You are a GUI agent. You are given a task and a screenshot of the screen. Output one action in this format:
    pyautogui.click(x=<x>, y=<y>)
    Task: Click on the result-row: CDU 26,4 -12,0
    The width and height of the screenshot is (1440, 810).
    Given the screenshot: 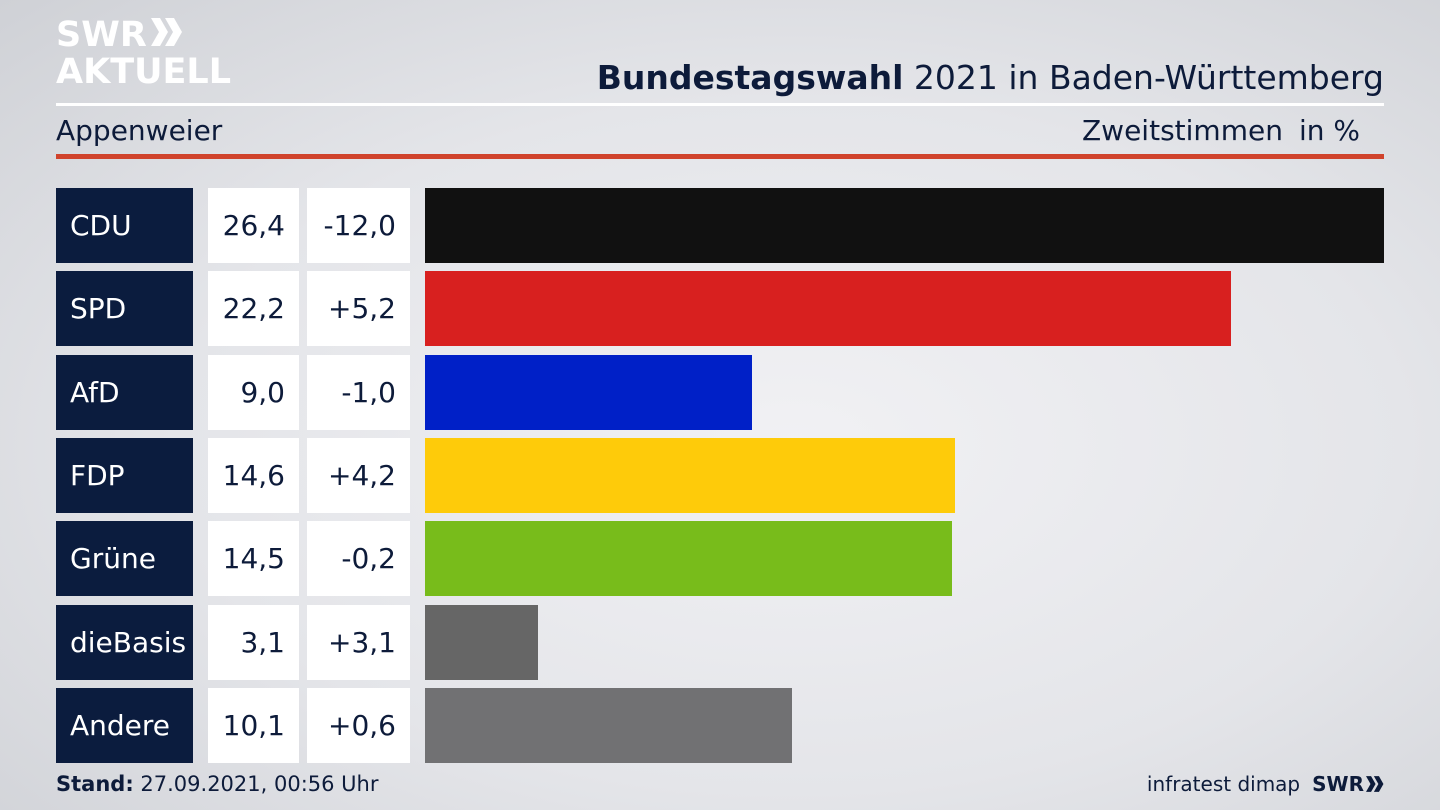 What is the action you would take?
    pyautogui.click(x=720, y=225)
    